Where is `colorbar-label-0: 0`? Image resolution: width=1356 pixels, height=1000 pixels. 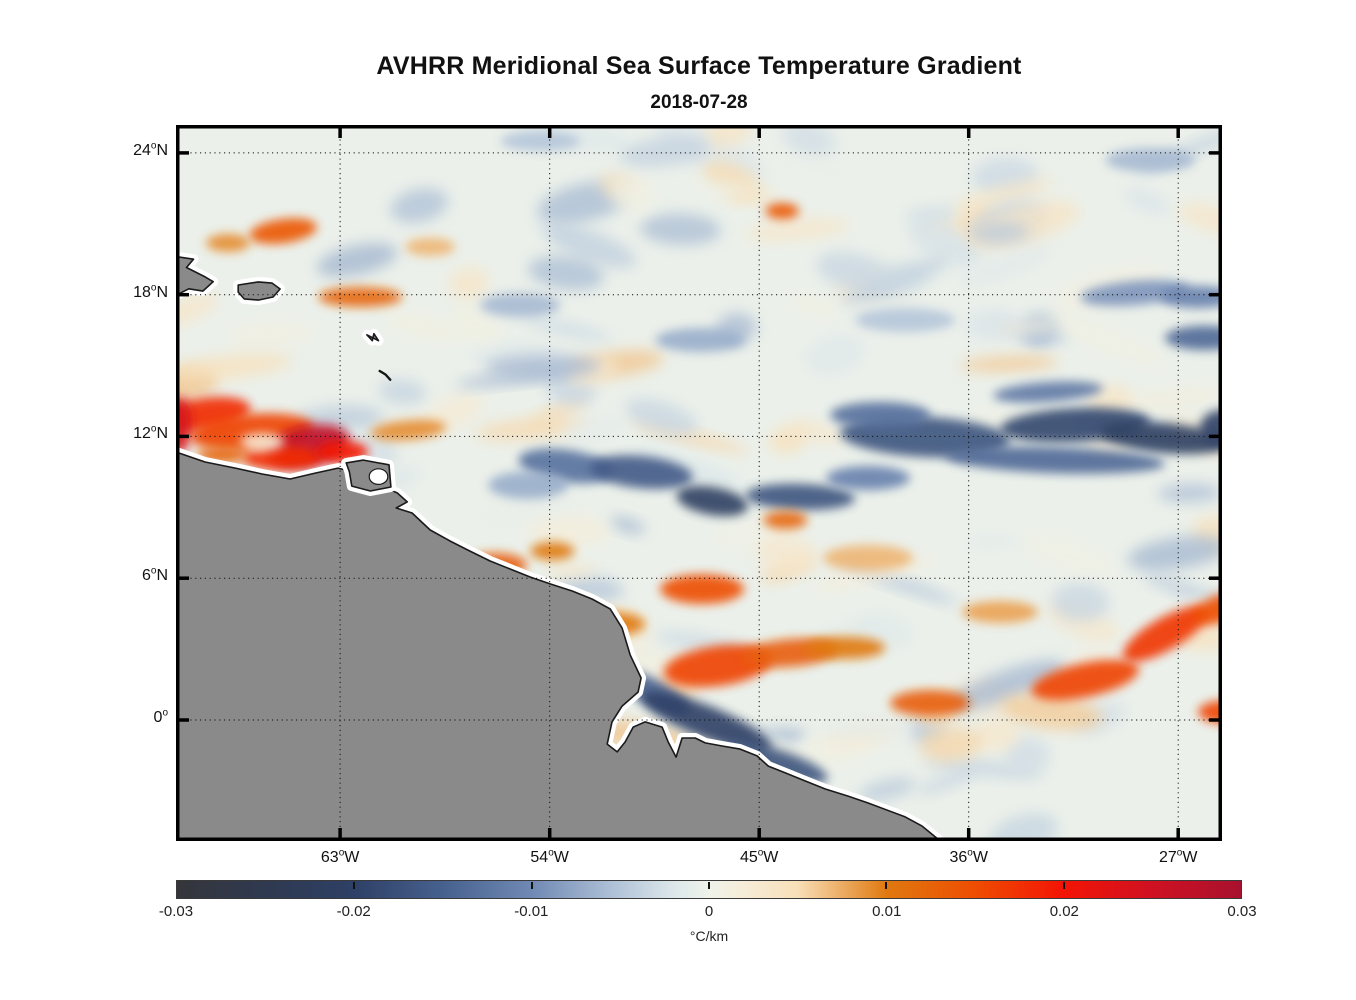
colorbar-label-0: 0 is located at coordinates (709, 911).